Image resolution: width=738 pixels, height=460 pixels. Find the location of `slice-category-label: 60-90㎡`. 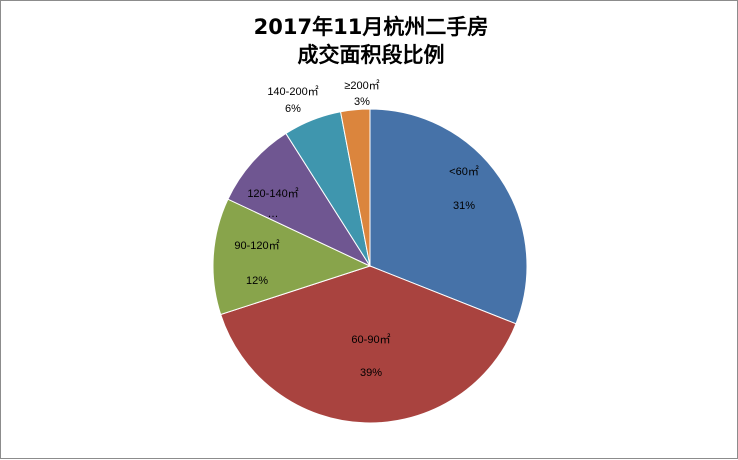

slice-category-label: 60-90㎡ is located at coordinates (370, 339).